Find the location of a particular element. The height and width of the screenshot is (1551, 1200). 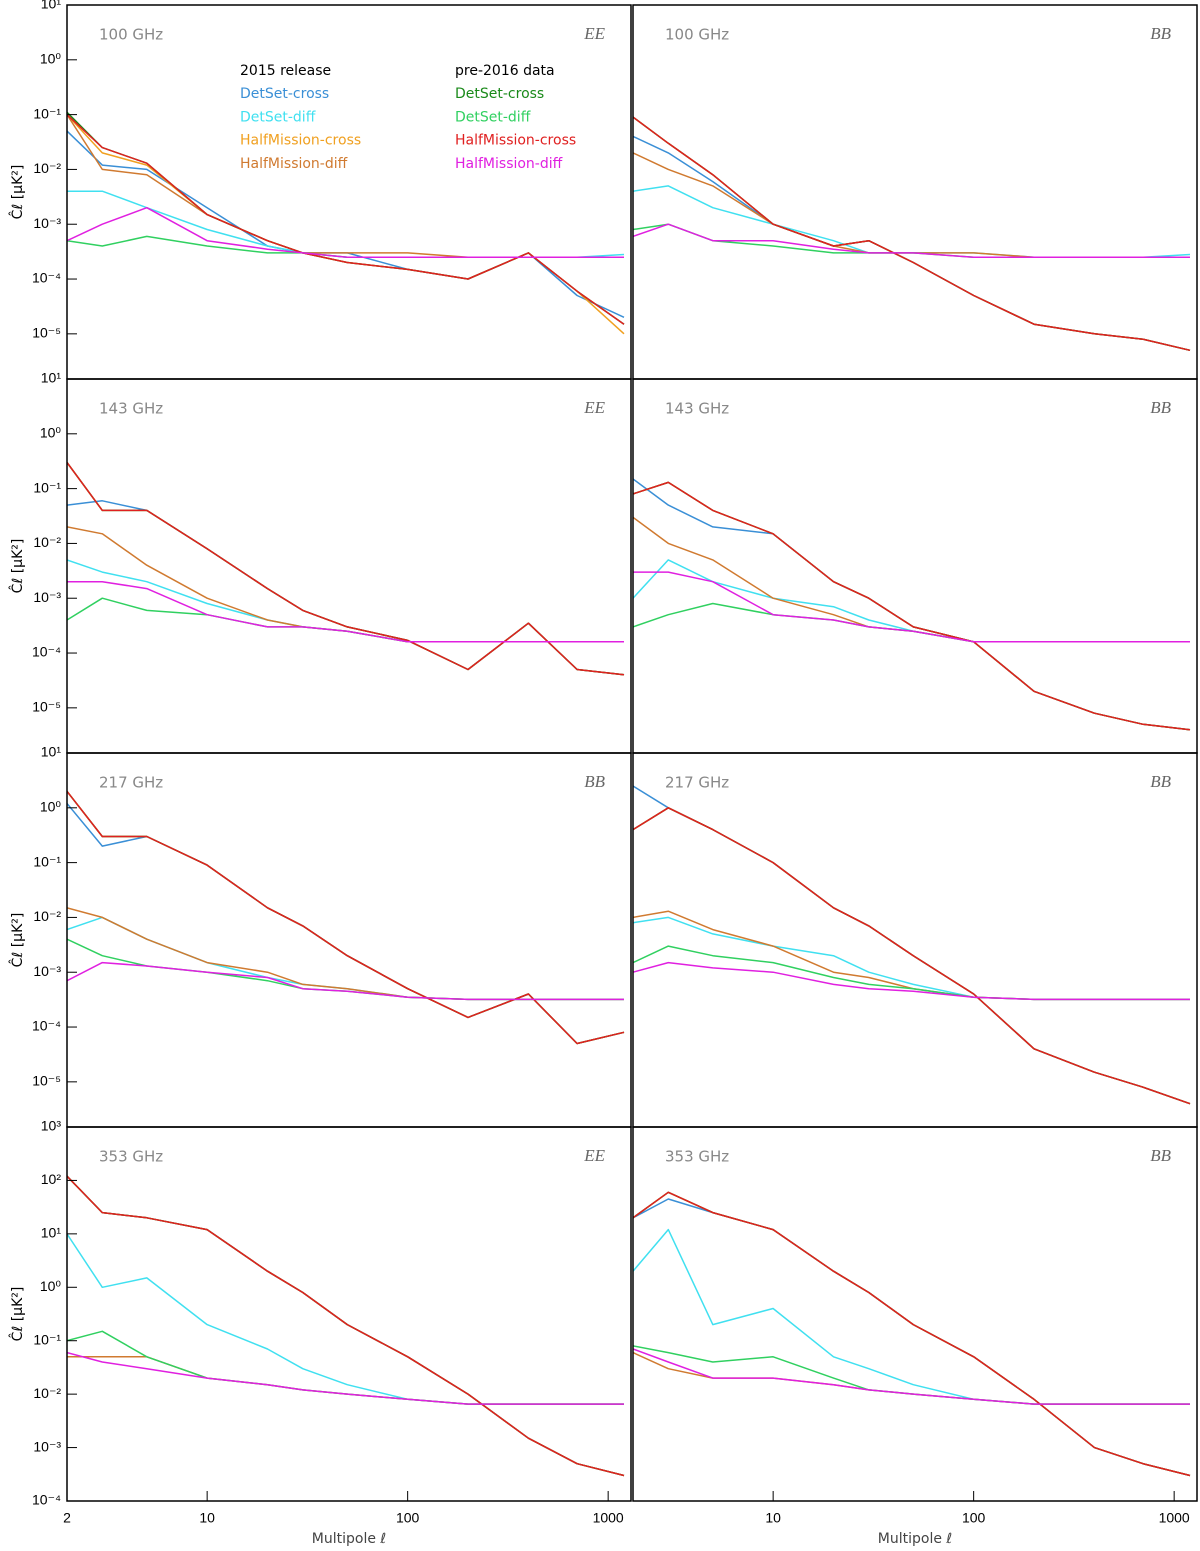

legend-entry: HalfMission-cross is located at coordinates (515, 141).